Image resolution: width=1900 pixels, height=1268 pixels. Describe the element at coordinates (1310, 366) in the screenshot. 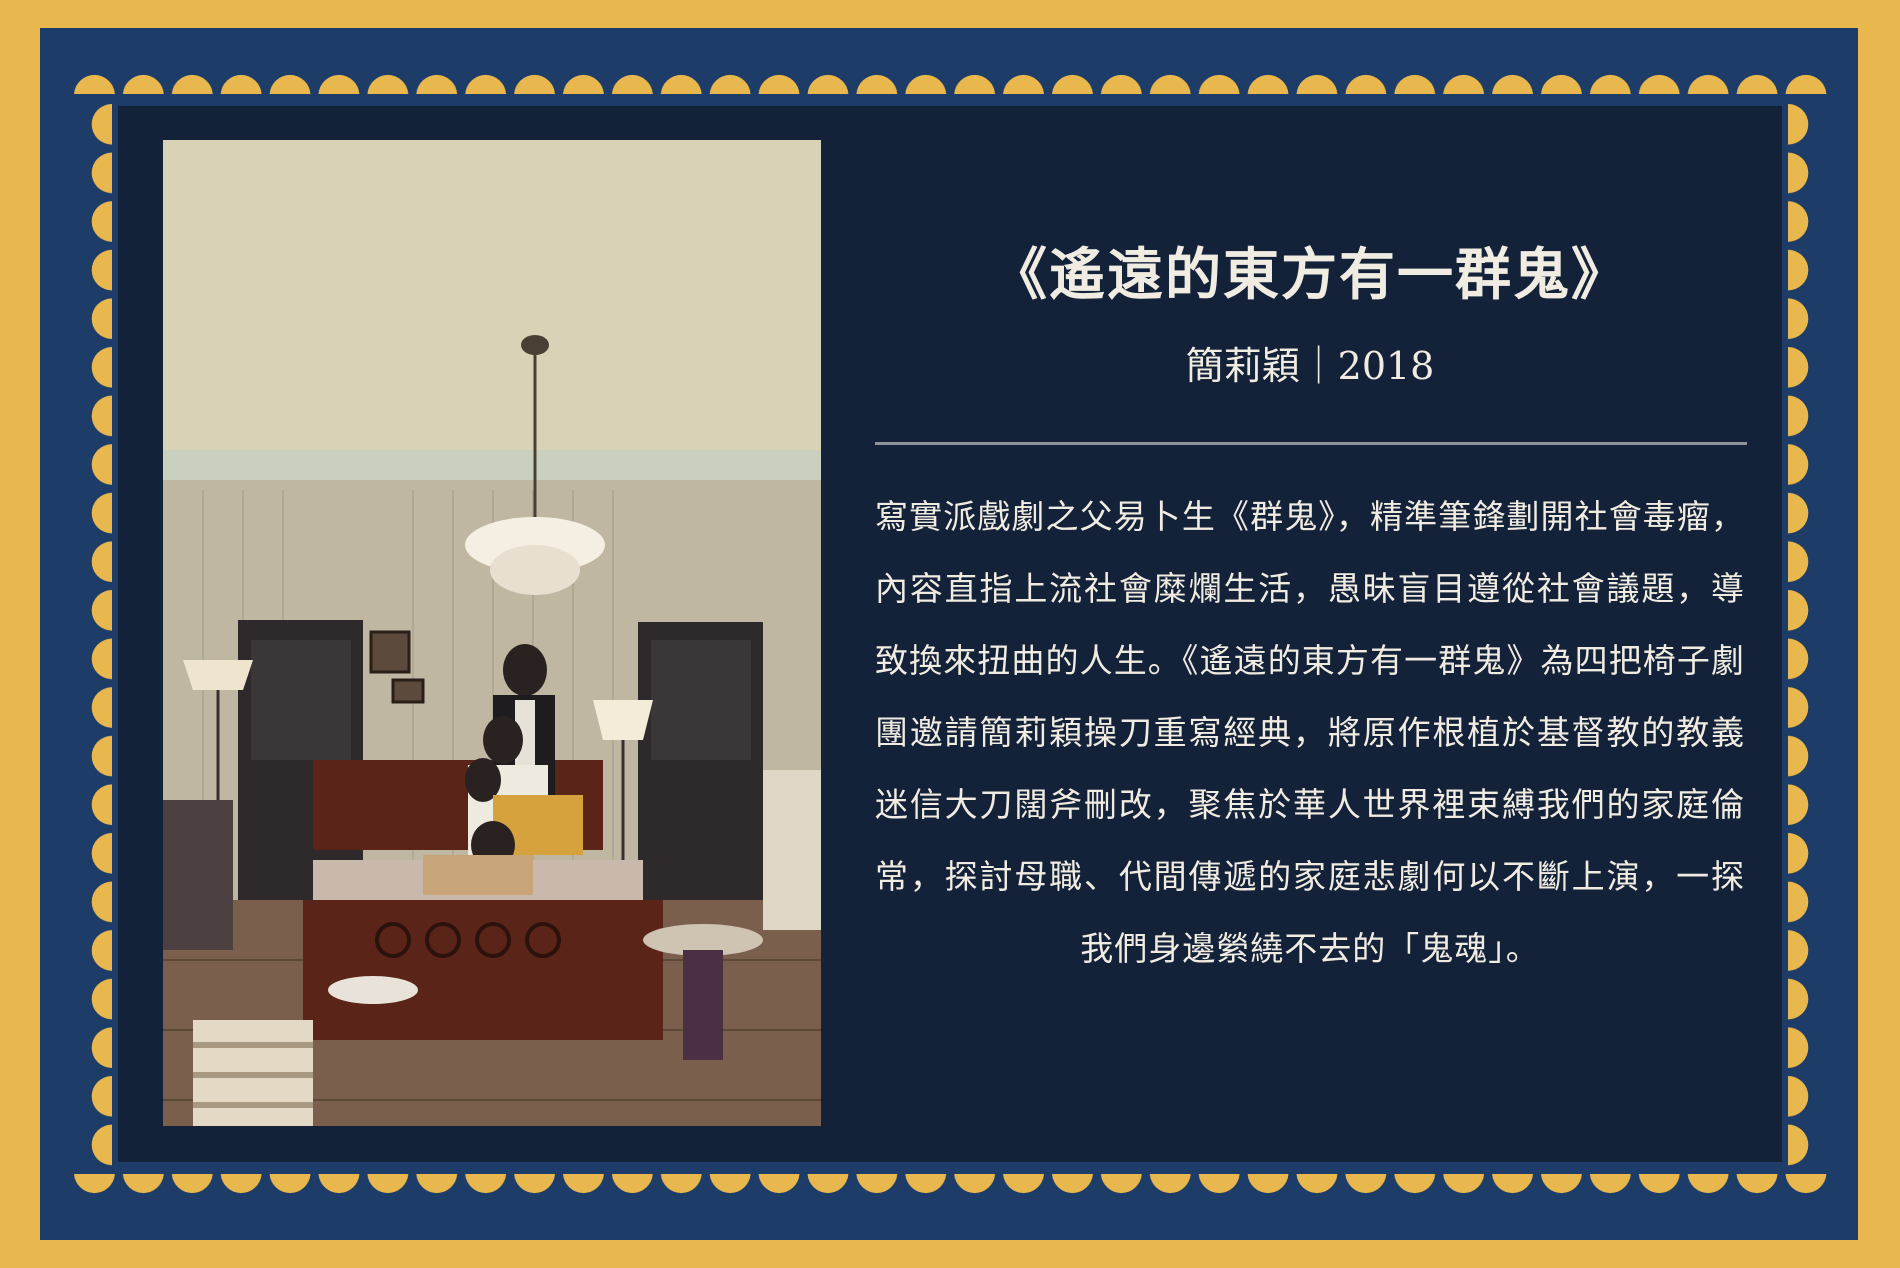

I see `playwright-year: 簡莉穎｜2018` at that location.